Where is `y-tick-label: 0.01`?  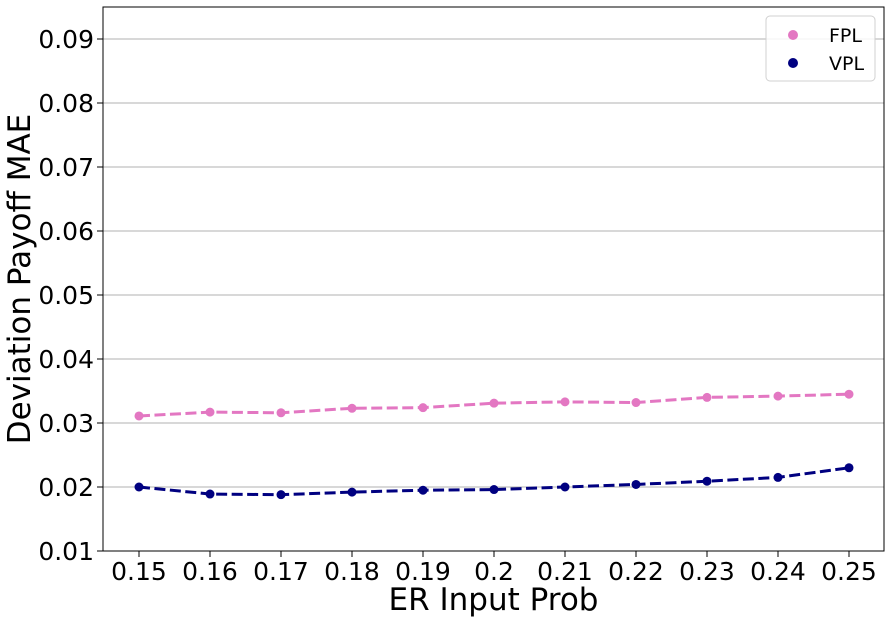 y-tick-label: 0.01 is located at coordinates (66, 551).